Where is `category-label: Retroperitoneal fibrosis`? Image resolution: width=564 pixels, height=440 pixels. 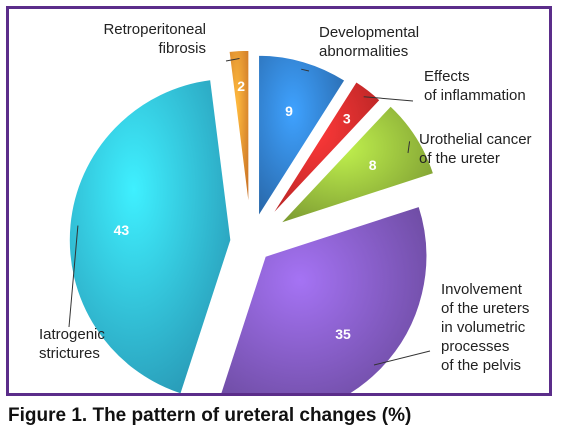
category-label: Retroperitoneal fibrosis is located at coordinates (154, 39).